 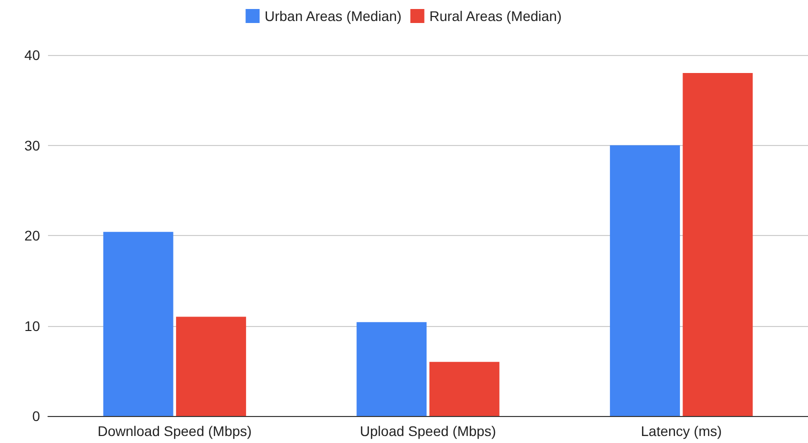 I want to click on x-tick-label: Latency (ms), so click(x=681, y=431).